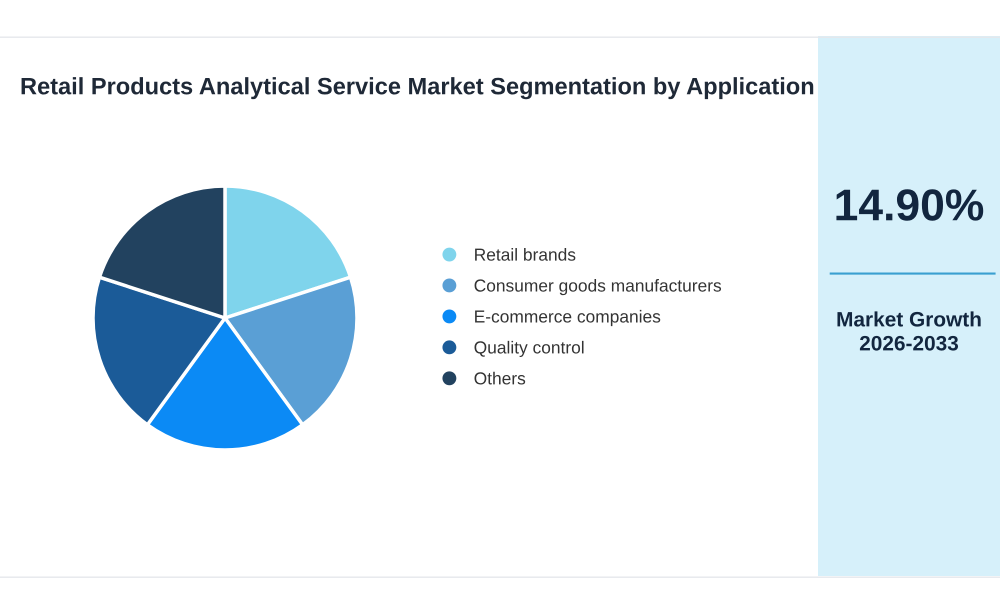 Image resolution: width=1000 pixels, height=600 pixels. I want to click on legend-label: E-commerce companies, so click(567, 318).